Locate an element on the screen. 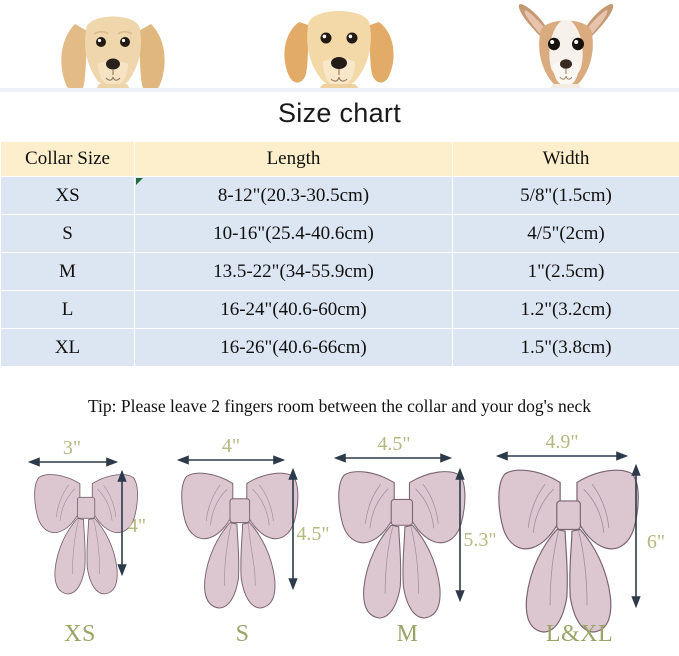 This screenshot has height=656, width=679. bow-diagram-xs: 3" is located at coordinates (80, 544).